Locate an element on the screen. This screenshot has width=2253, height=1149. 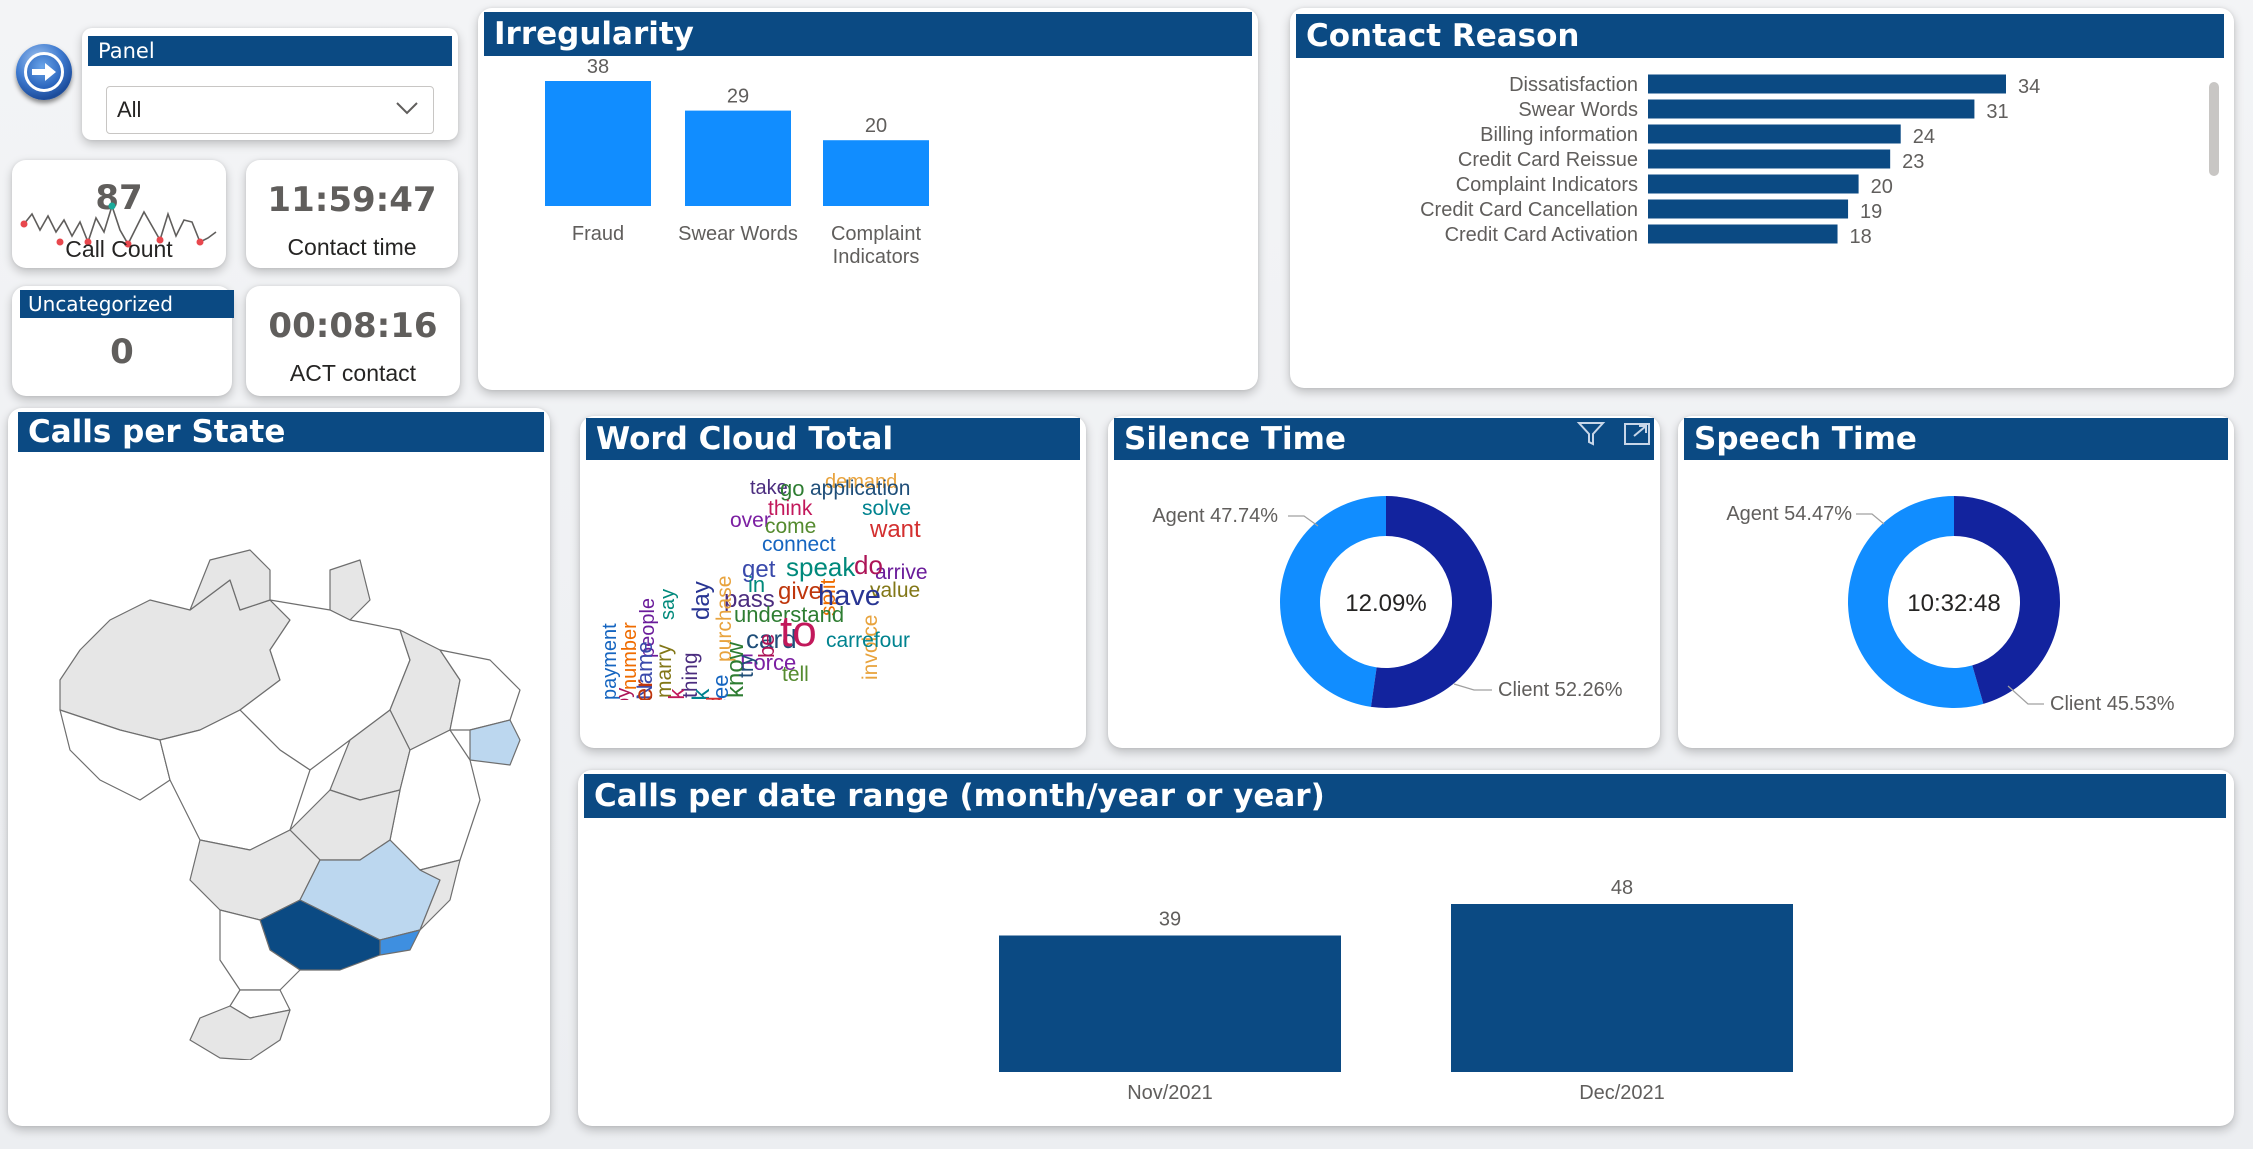
word-cloud-word: card is located at coordinates (771, 639).